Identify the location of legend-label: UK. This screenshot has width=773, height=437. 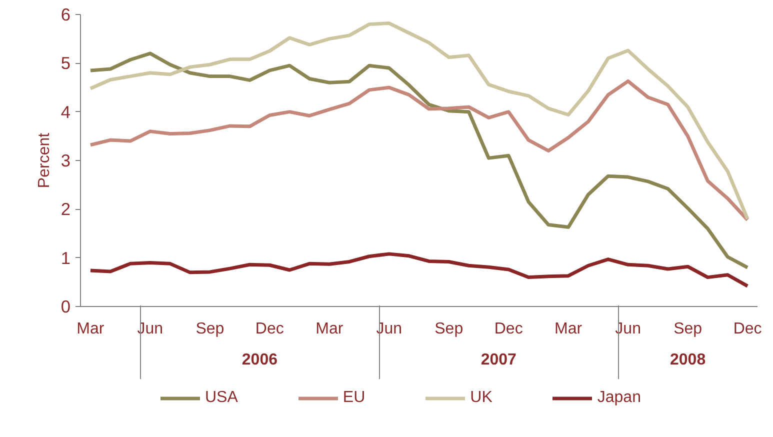
(481, 398).